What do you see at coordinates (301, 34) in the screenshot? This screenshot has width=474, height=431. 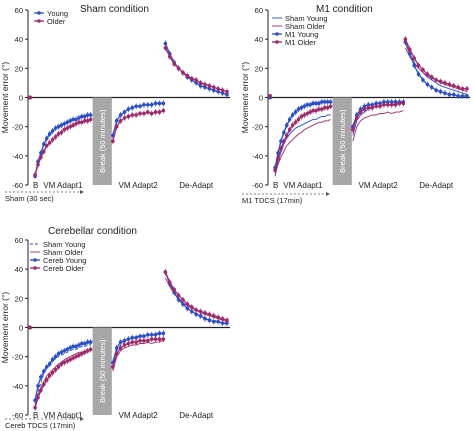 I see `legend-entry: M1 Young` at bounding box center [301, 34].